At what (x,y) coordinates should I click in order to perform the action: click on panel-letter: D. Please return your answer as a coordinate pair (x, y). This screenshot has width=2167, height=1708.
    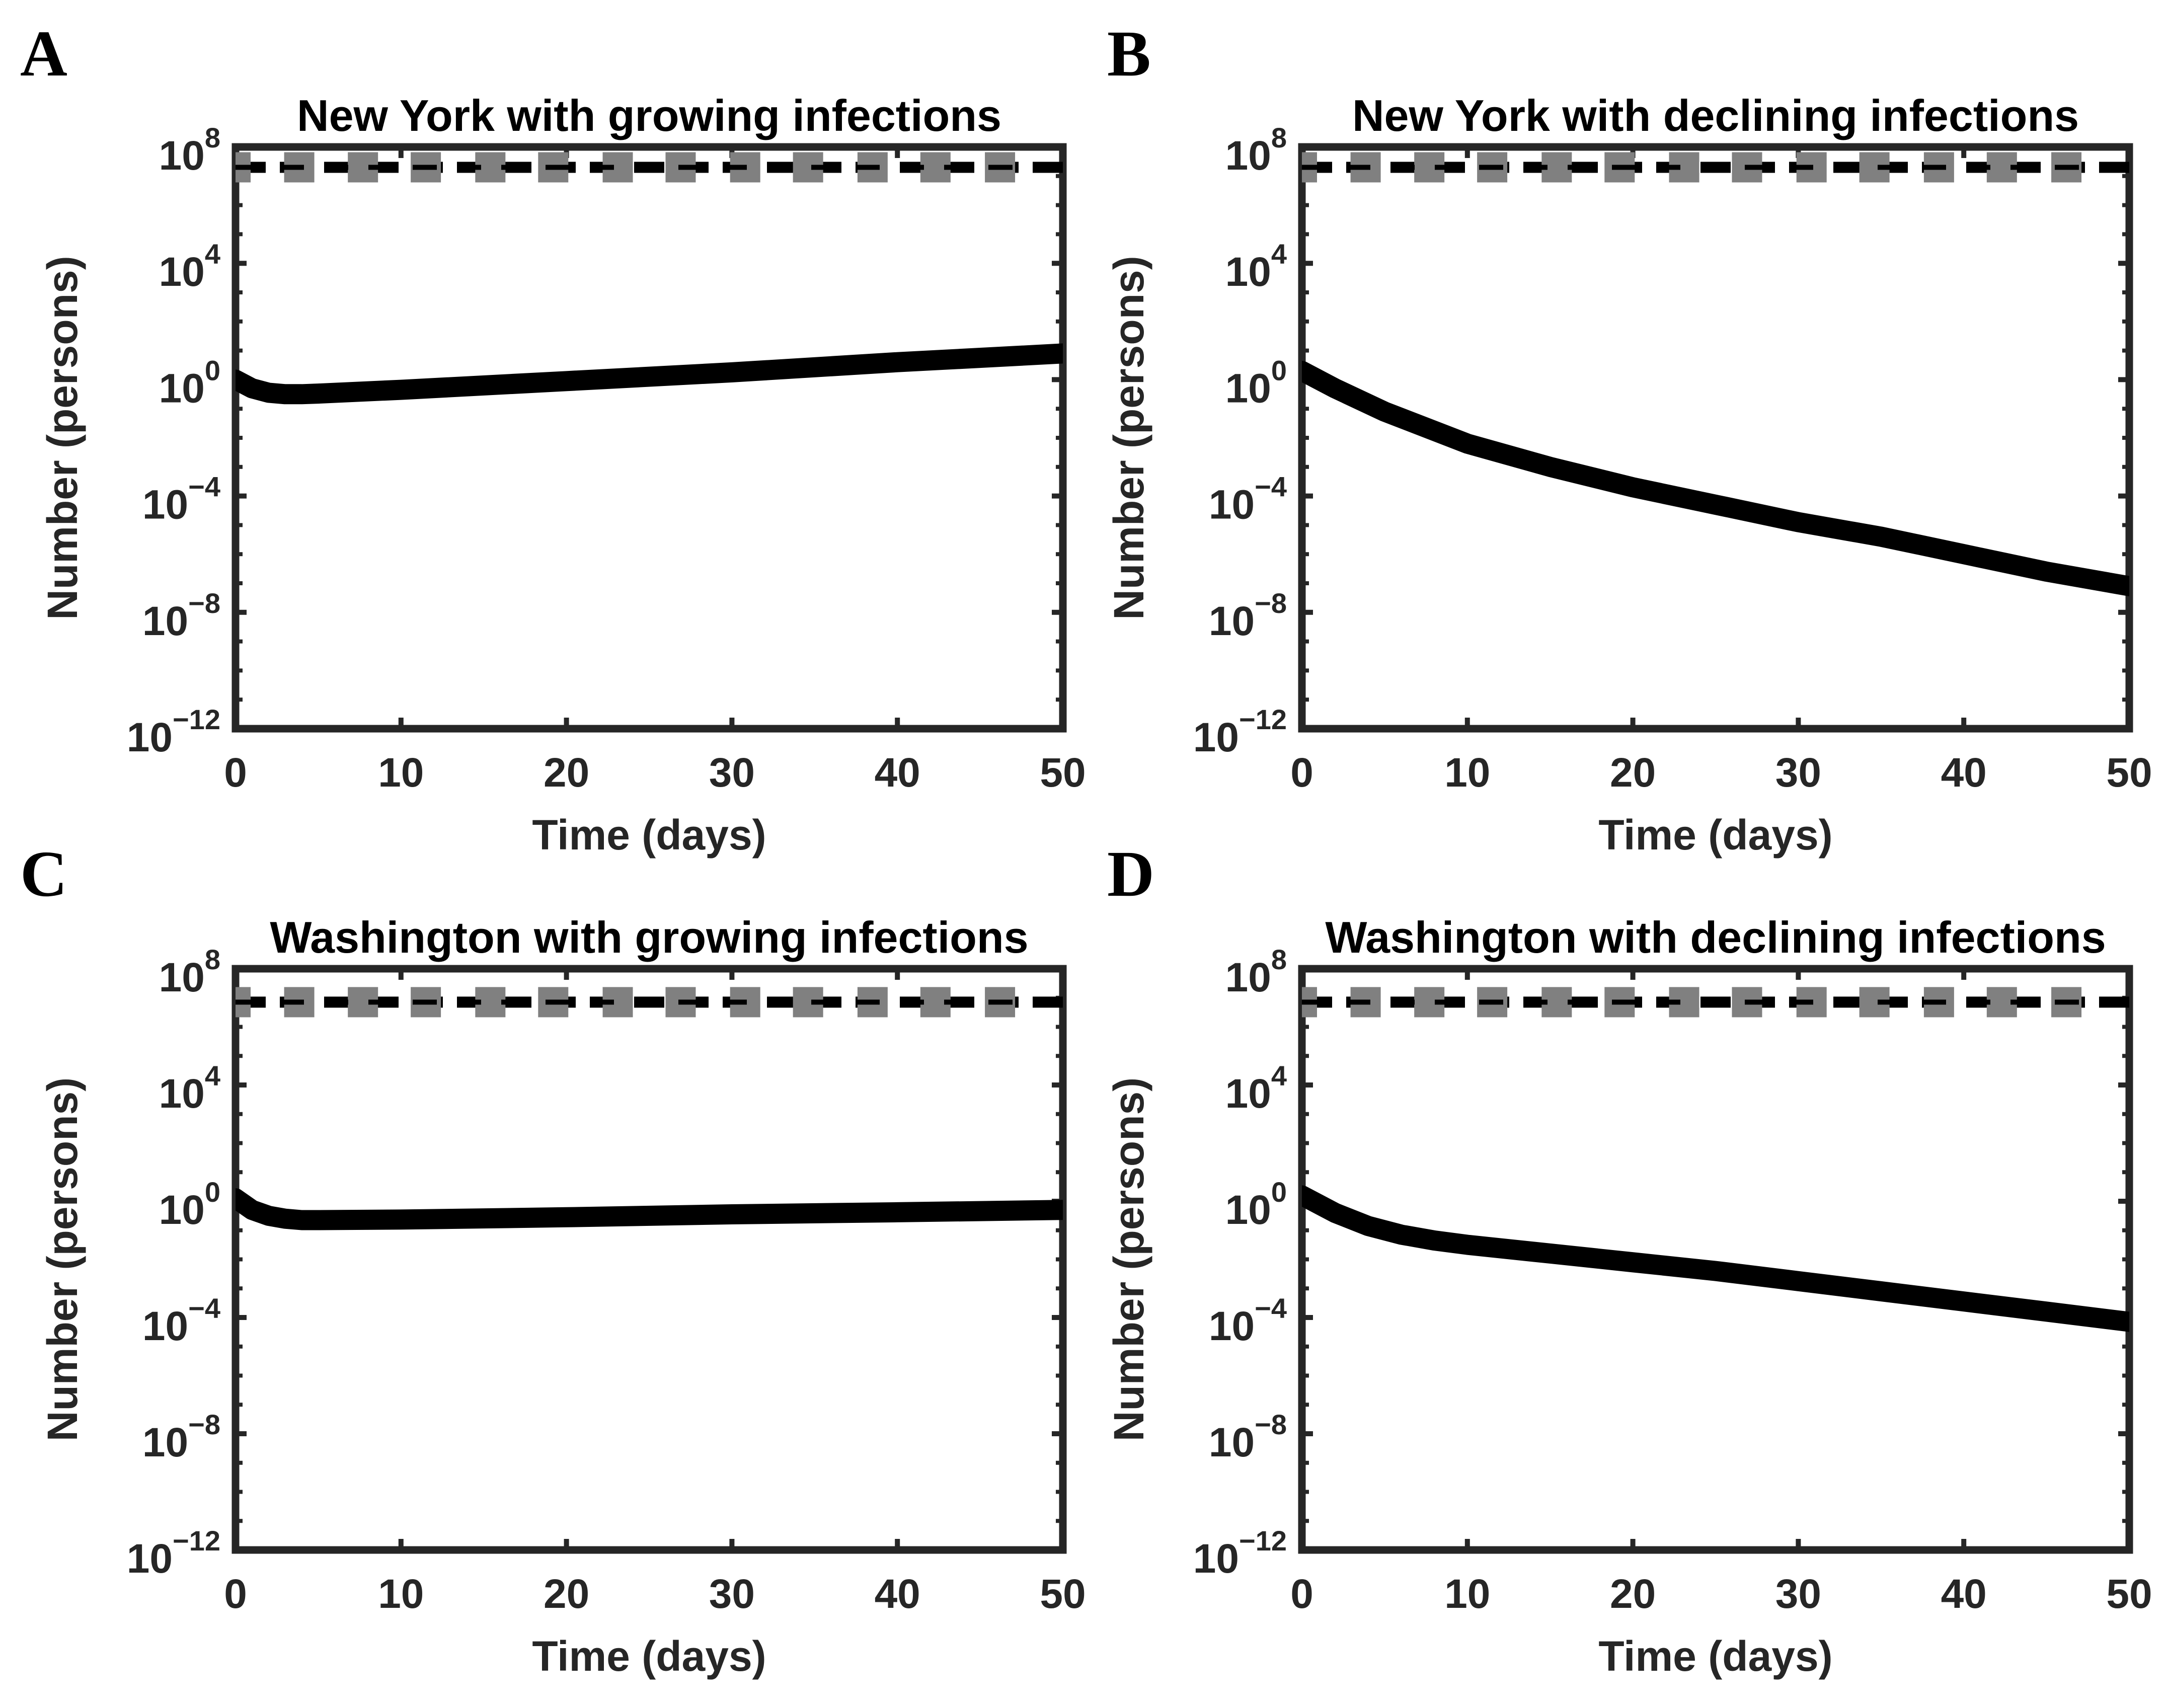
    Looking at the image, I should click on (1130, 874).